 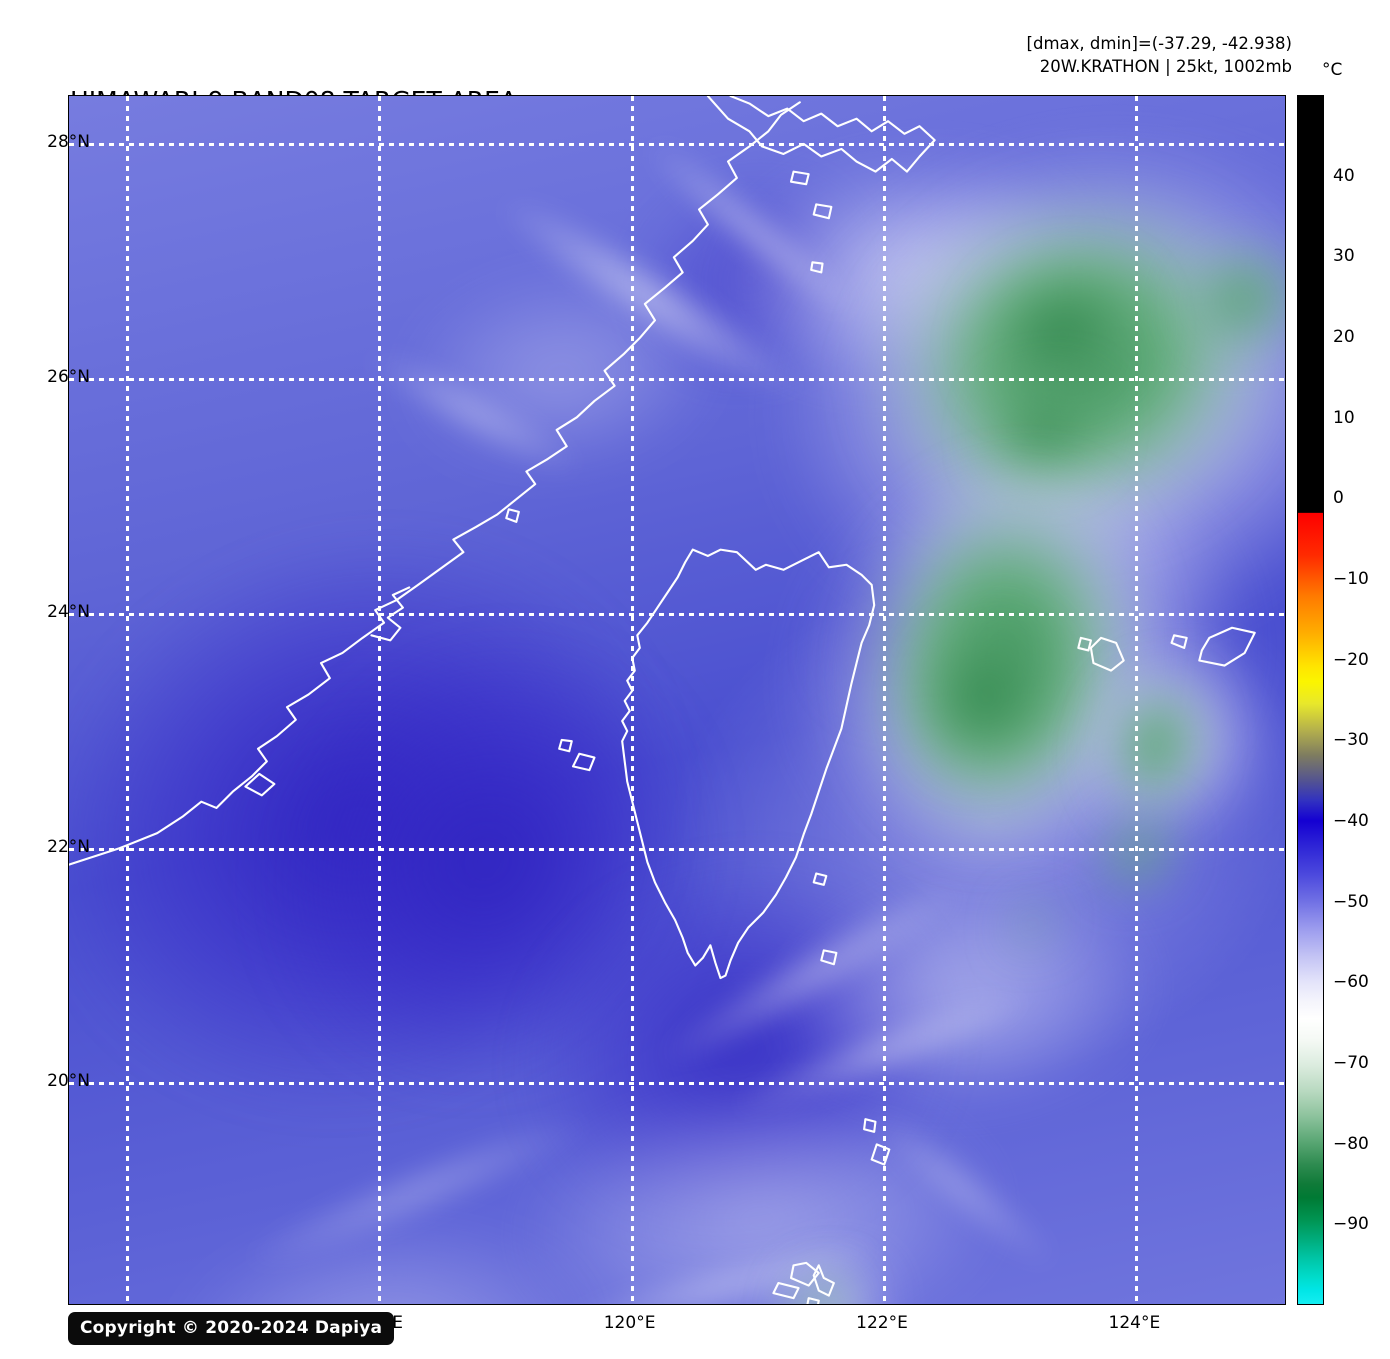 I want to click on colorbar-tick-30: 30, so click(x=1344, y=256).